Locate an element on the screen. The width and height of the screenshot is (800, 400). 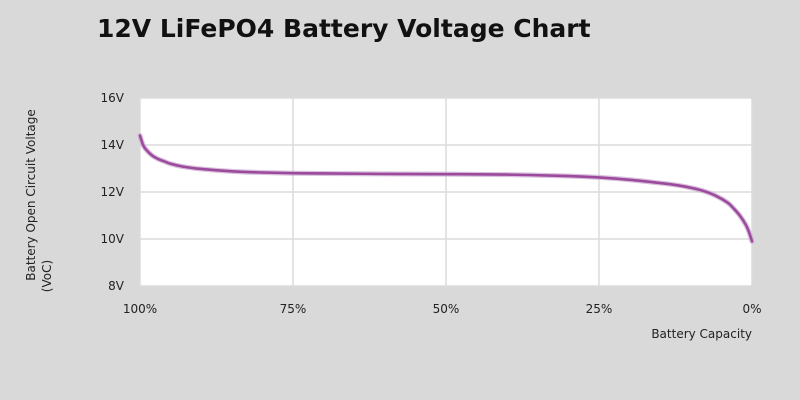
x-tick-label: 0% is located at coordinates (751, 309).